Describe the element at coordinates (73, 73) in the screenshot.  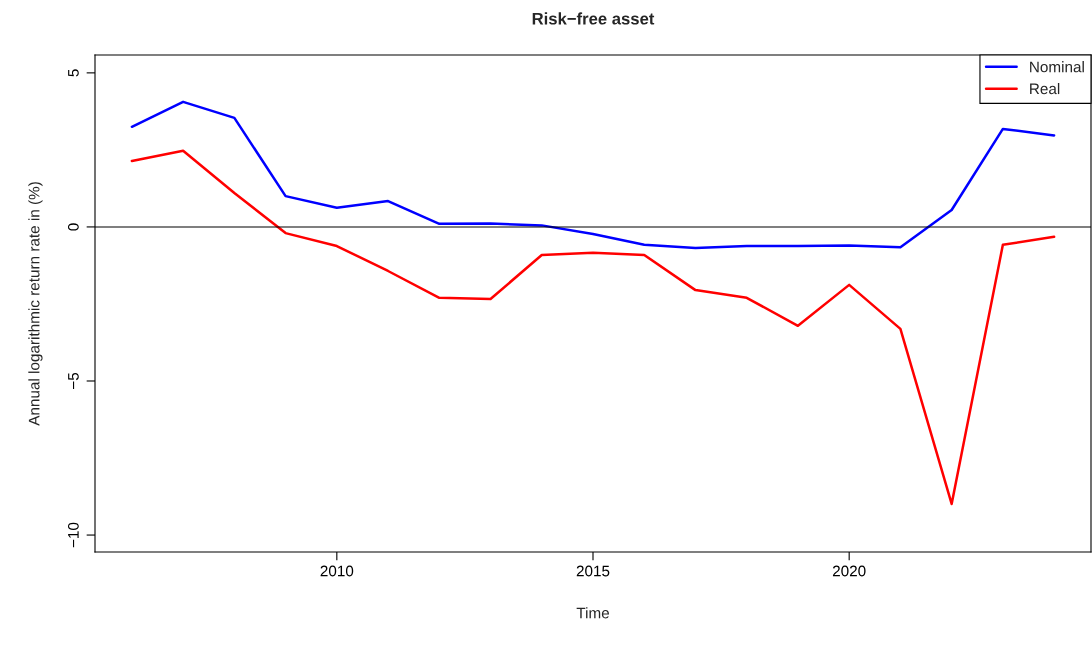
I see `y-tick-label: 5` at that location.